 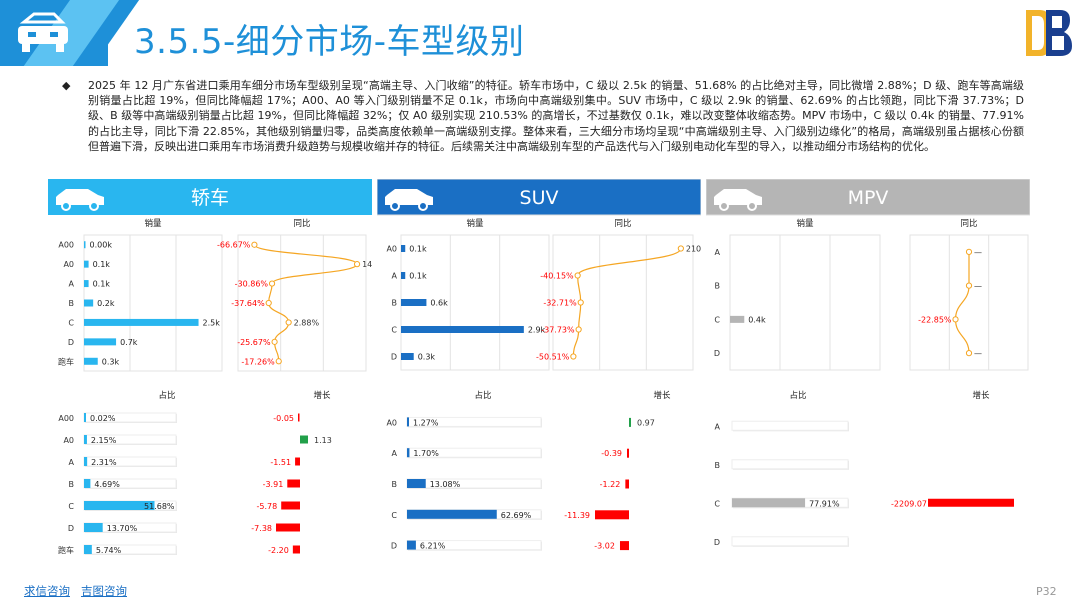 What do you see at coordinates (539, 198) in the screenshot?
I see `panel-title: SUV` at bounding box center [539, 198].